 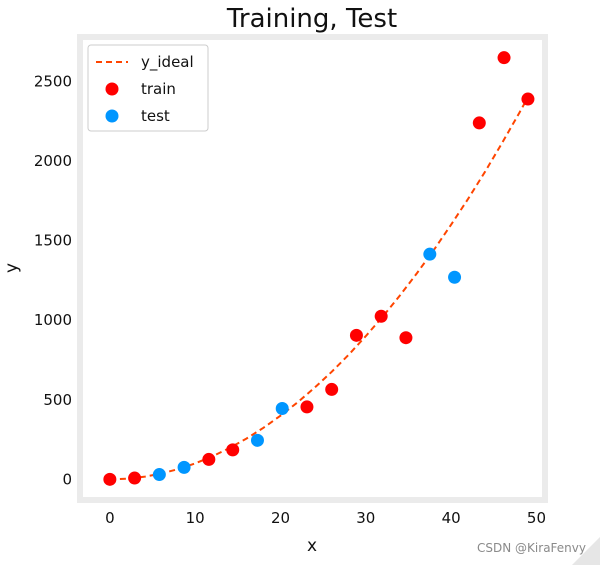 I want to click on x-tick-label: 0, so click(x=110, y=518).